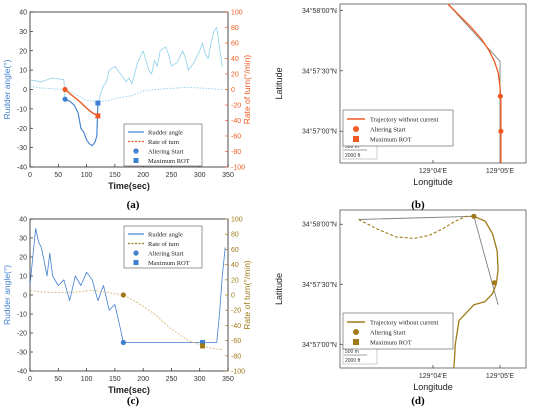 The image size is (550, 410). Describe the element at coordinates (433, 387) in the screenshot. I see `x-axis-label: Longitude` at that location.